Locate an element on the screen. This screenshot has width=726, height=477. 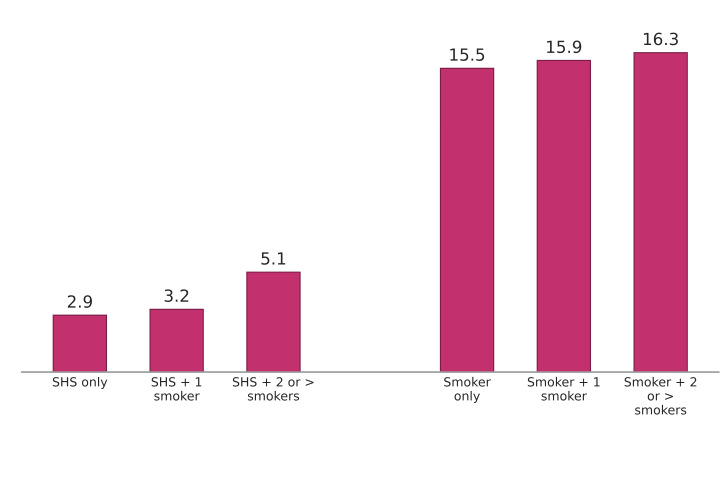
data-label: 5.1 is located at coordinates (273, 258).